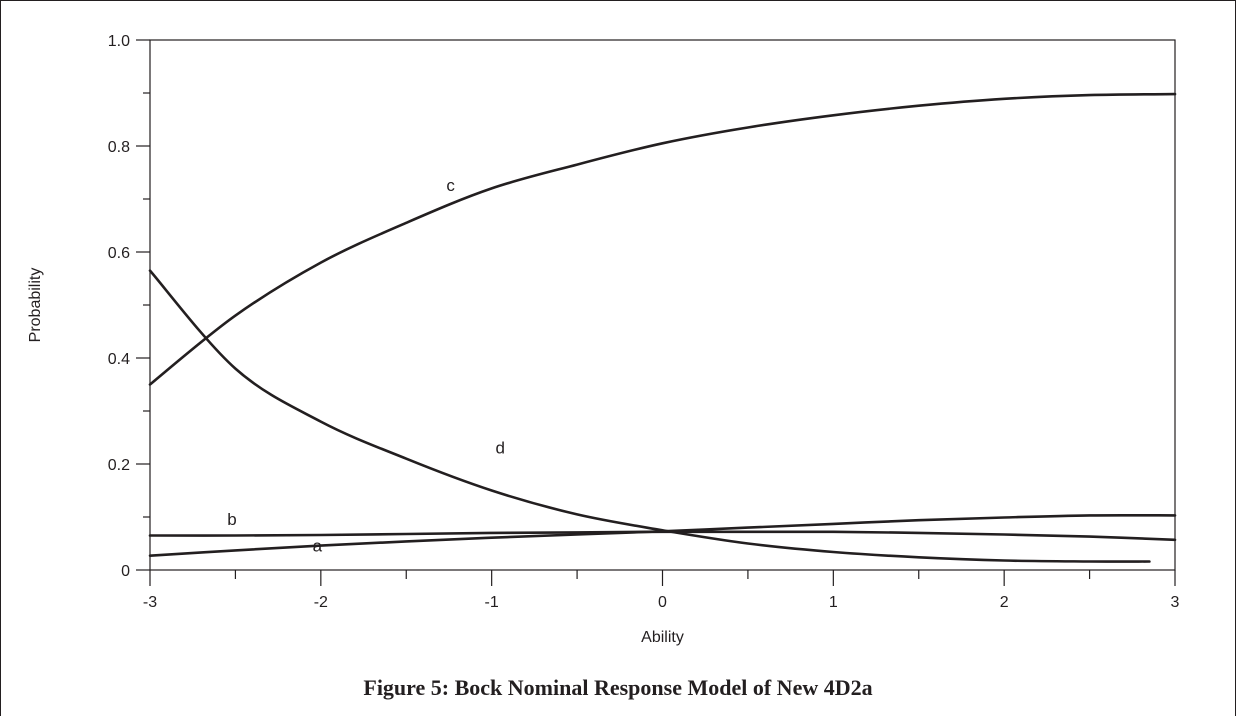  What do you see at coordinates (1175, 602) in the screenshot?
I see `x-tick-label: 3` at bounding box center [1175, 602].